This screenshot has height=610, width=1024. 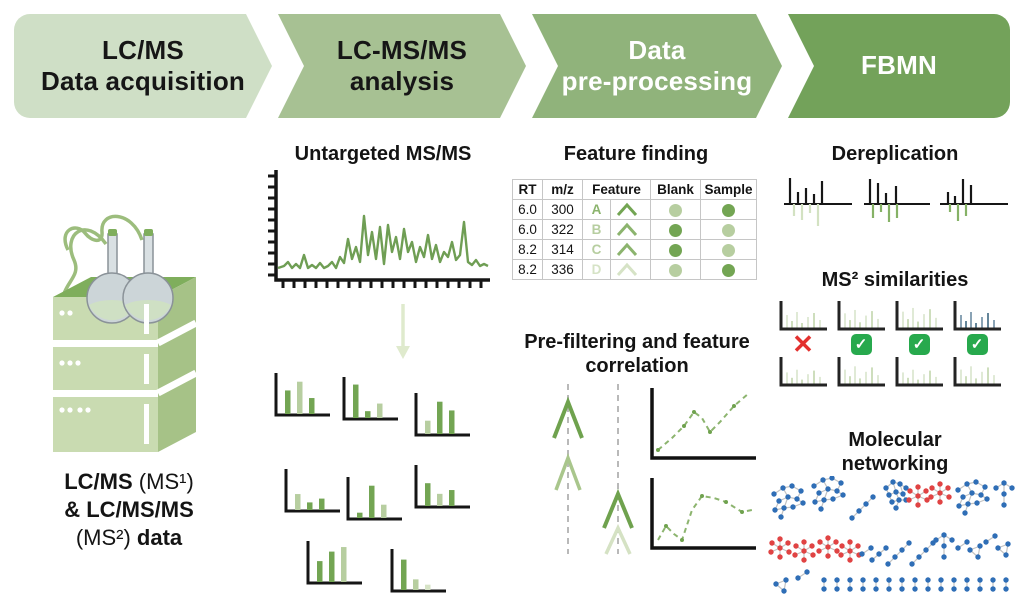 I want to click on banner-data-preprocessing: Data pre-processing, so click(x=657, y=66).